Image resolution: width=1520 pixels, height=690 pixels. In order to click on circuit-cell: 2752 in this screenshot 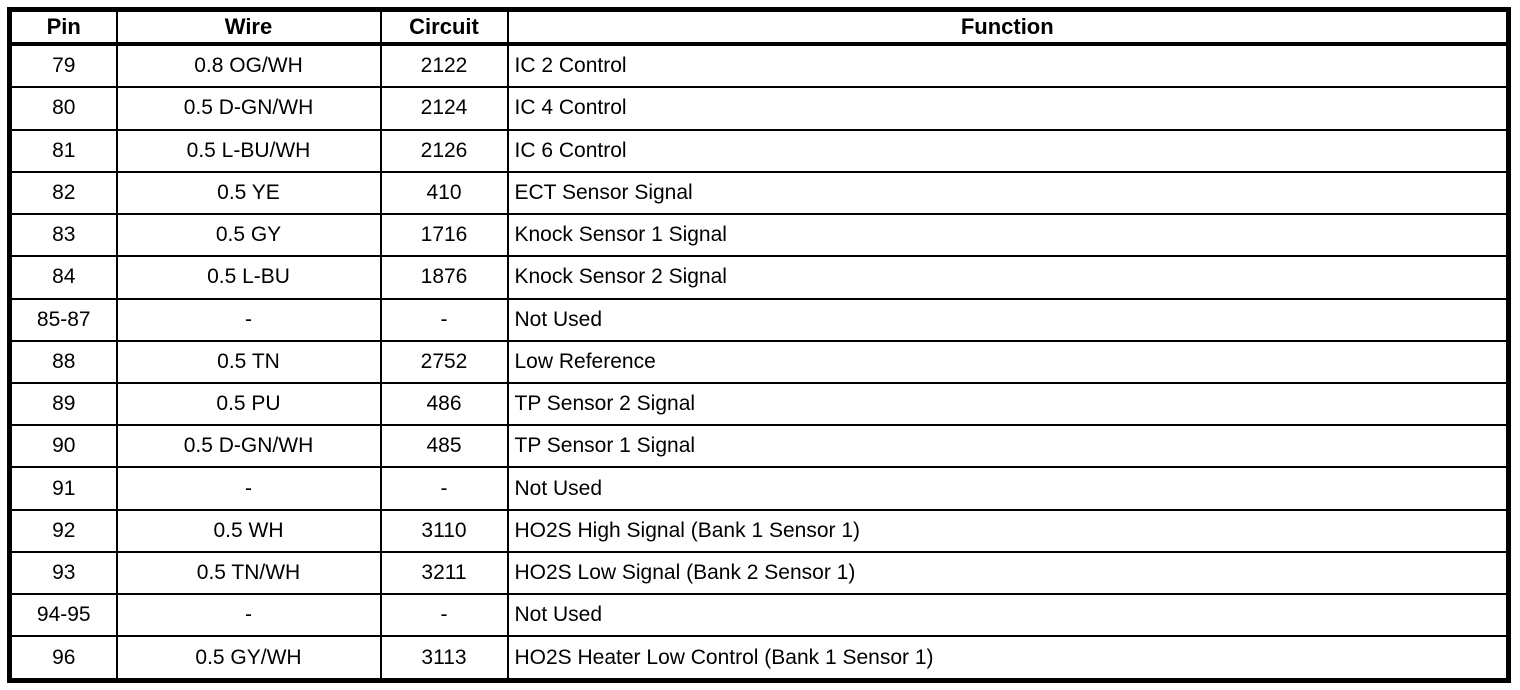, I will do `click(444, 362)`.